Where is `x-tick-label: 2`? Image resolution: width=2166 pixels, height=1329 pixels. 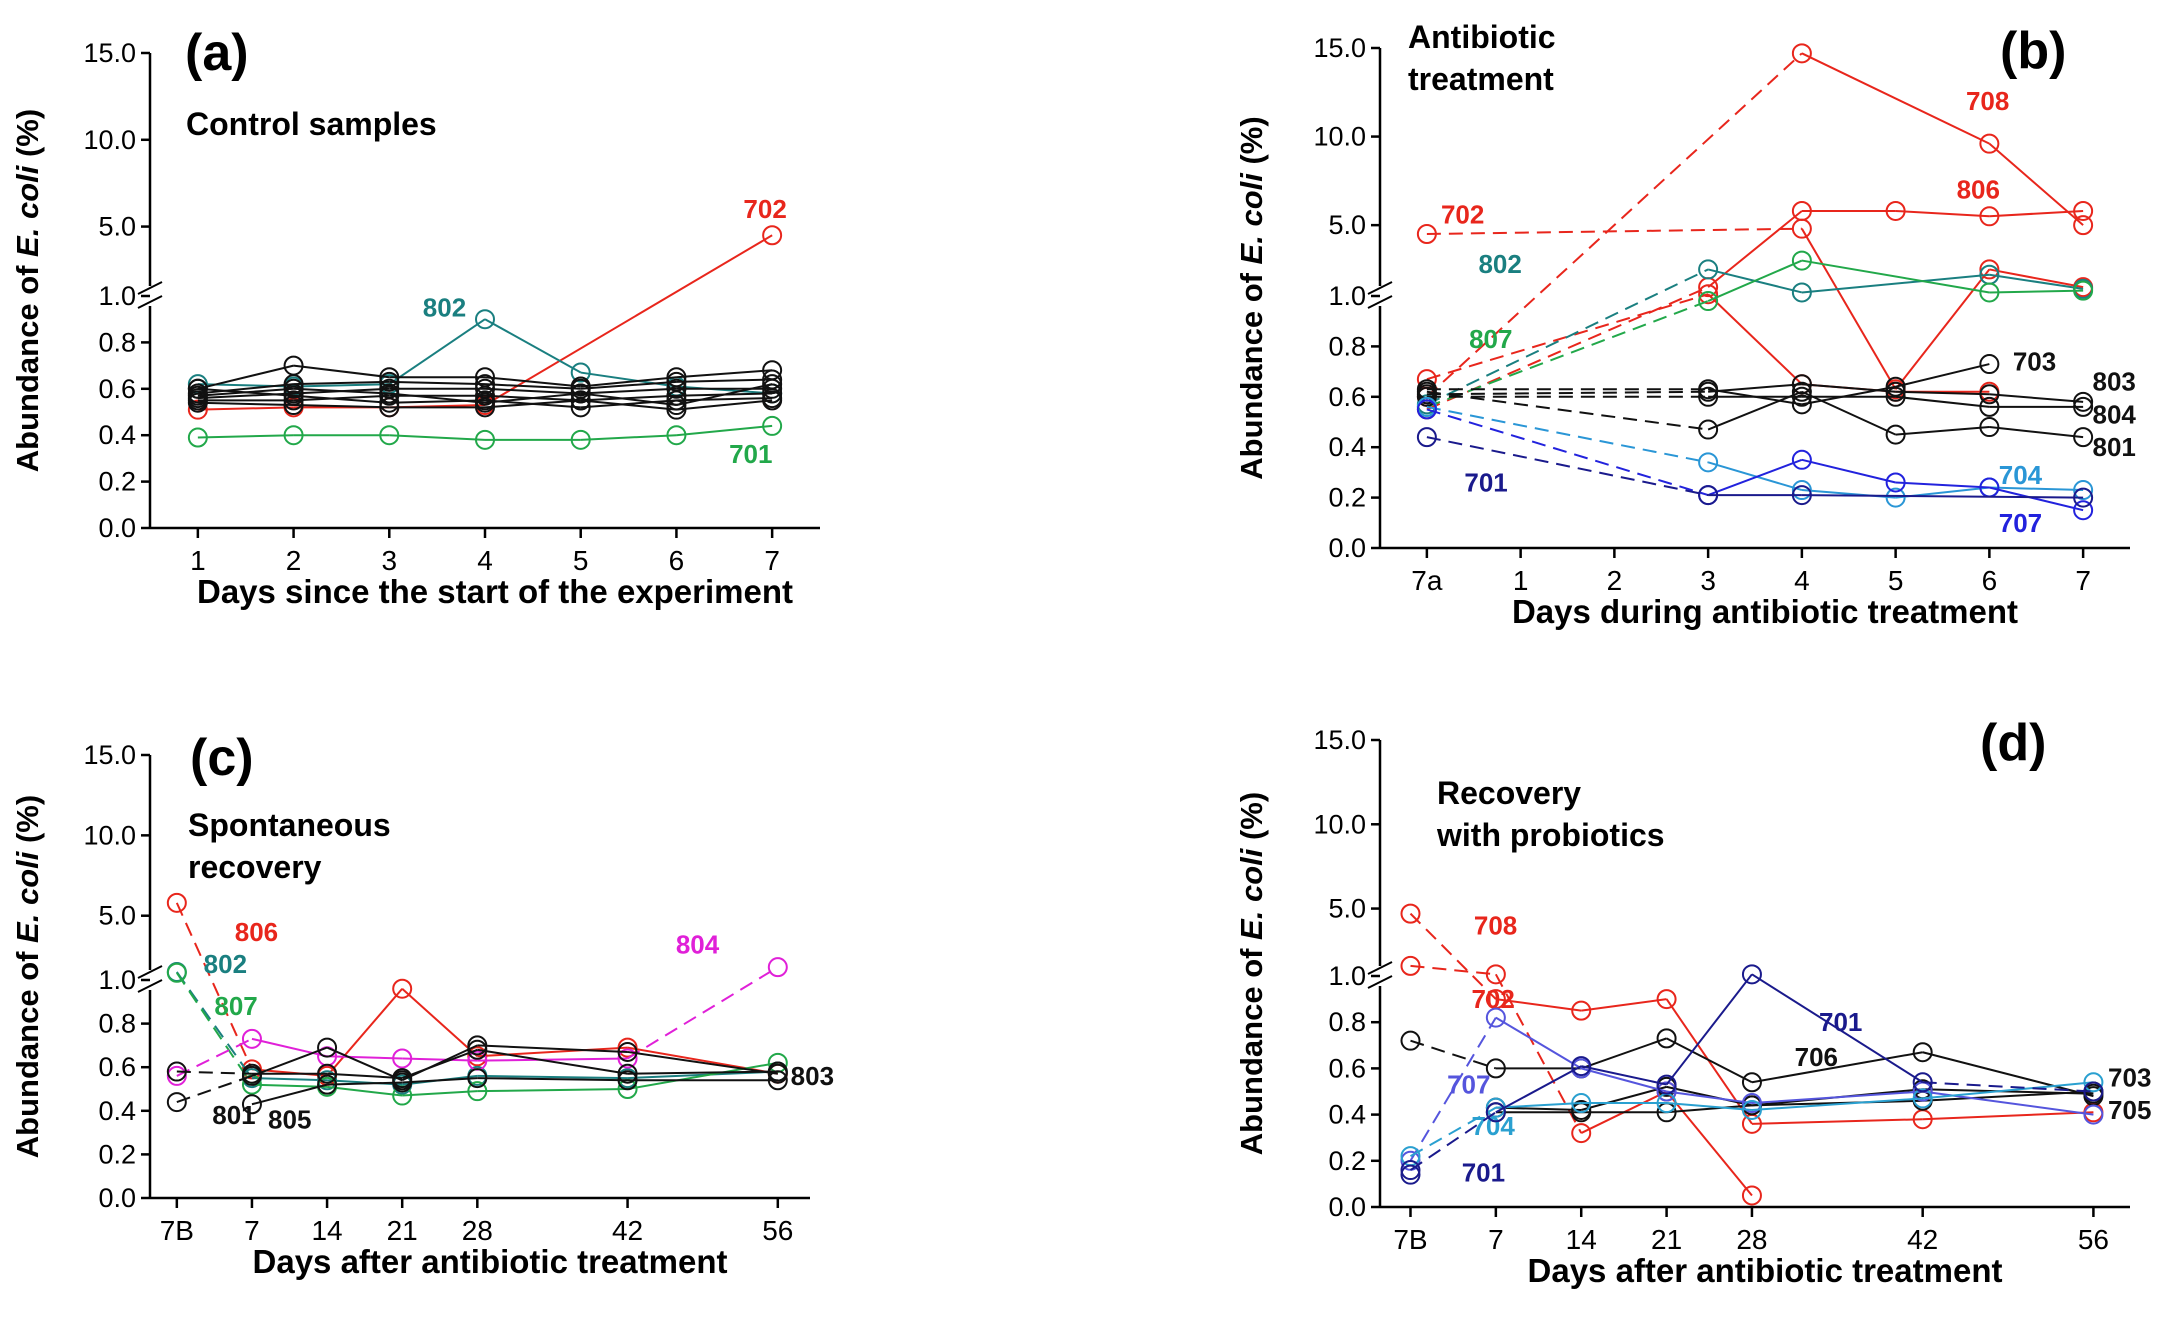 x-tick-label: 2 is located at coordinates (294, 560).